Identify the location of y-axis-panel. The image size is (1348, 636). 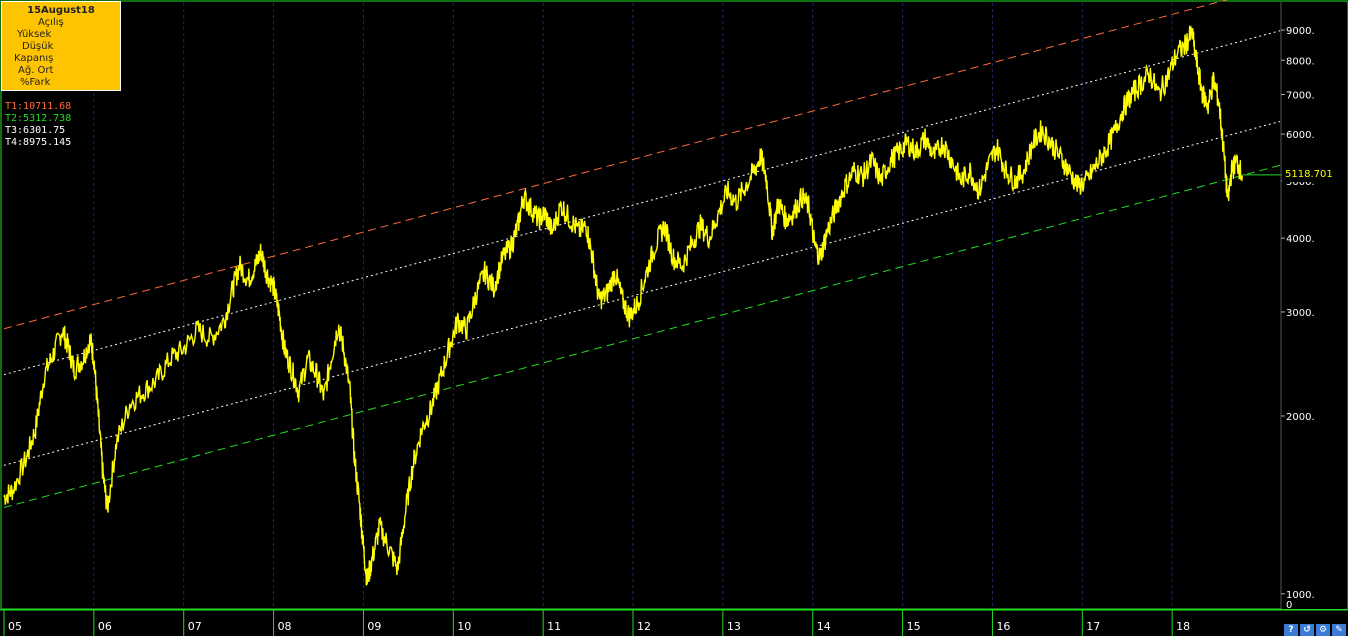
(1314, 305).